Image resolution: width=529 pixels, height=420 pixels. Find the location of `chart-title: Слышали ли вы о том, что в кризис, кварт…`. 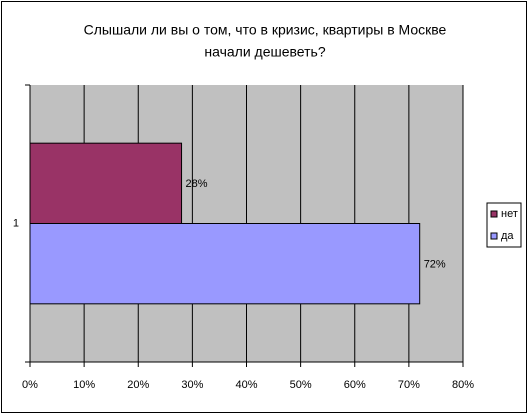

chart-title: Слышали ли вы о том, что в кризис, кварт… is located at coordinates (265, 30).